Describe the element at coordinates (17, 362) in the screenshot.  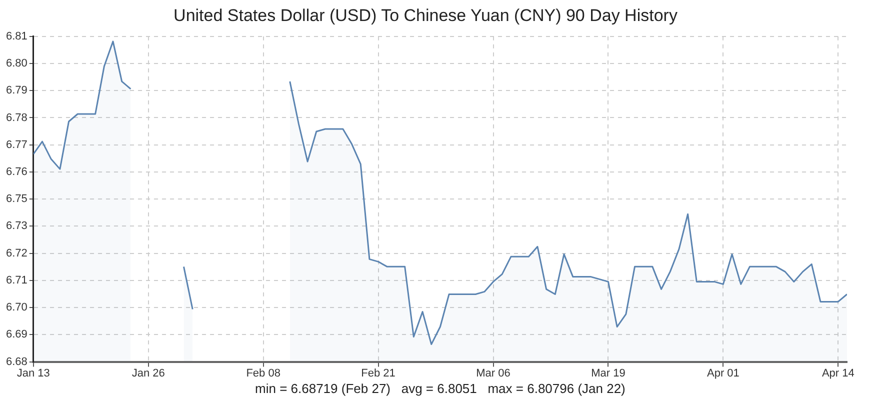
I see `y-tick-label: 6.68` at that location.